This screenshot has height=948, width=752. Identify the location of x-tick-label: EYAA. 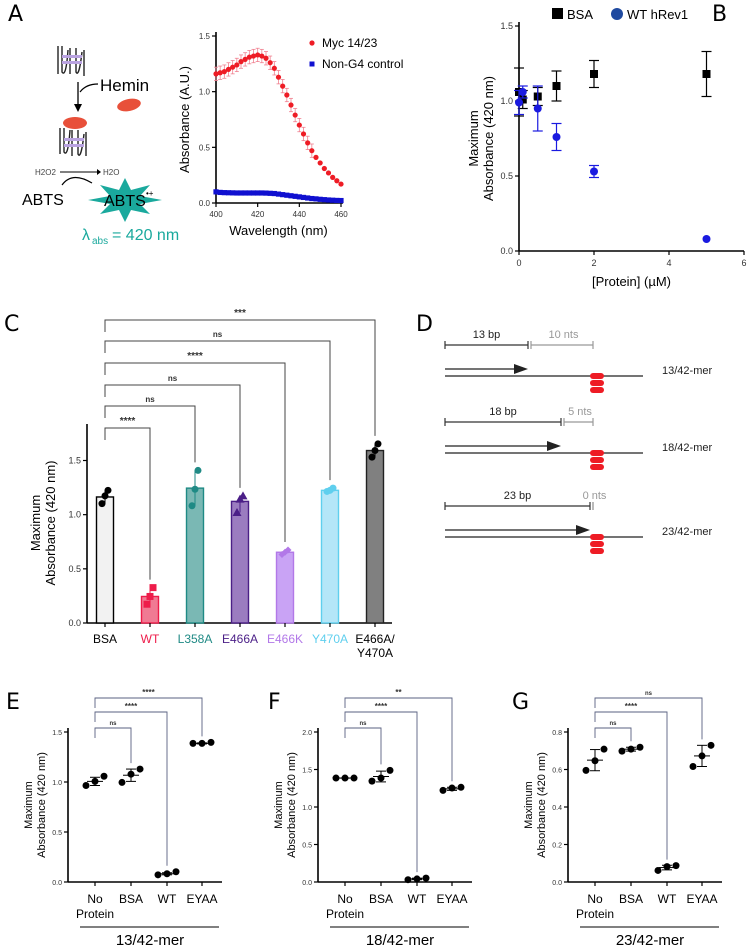
(701, 899).